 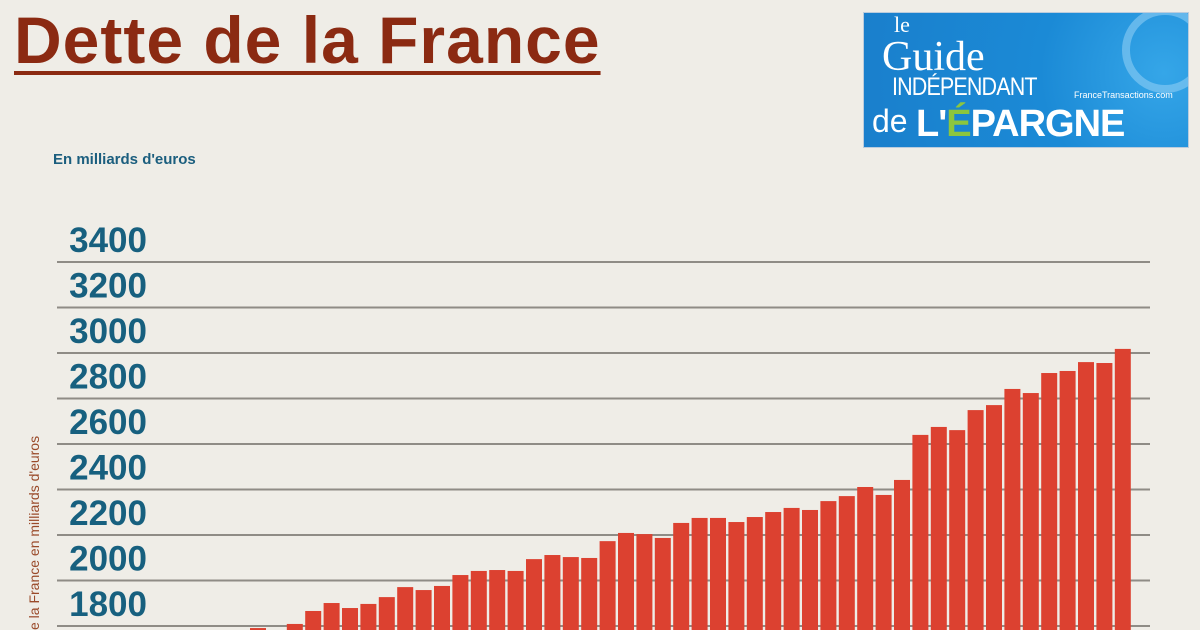 I want to click on logo-e-accent: É, so click(x=958, y=124).